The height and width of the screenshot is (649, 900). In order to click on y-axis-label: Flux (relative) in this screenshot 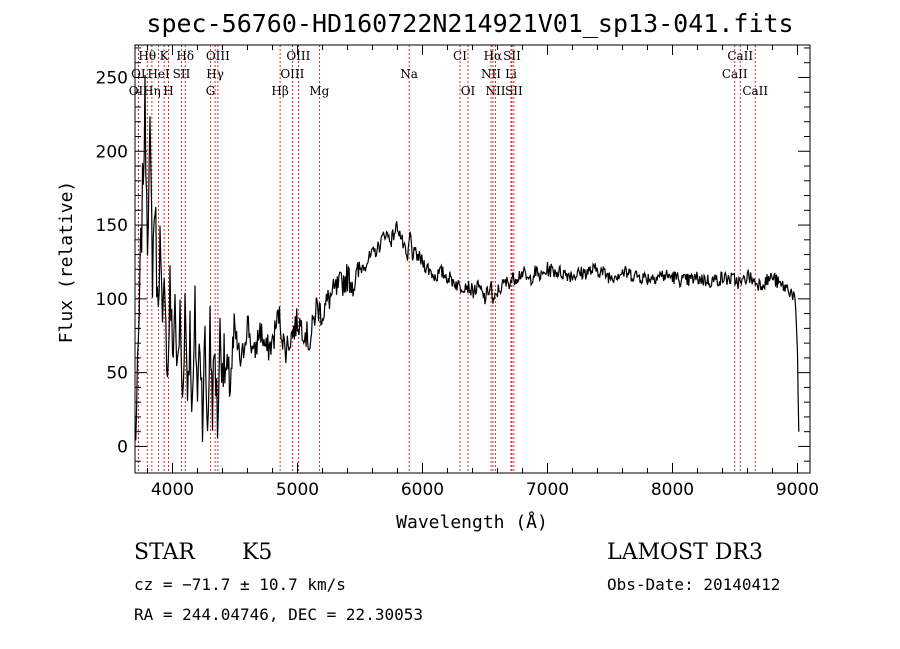, I will do `click(66, 262)`.